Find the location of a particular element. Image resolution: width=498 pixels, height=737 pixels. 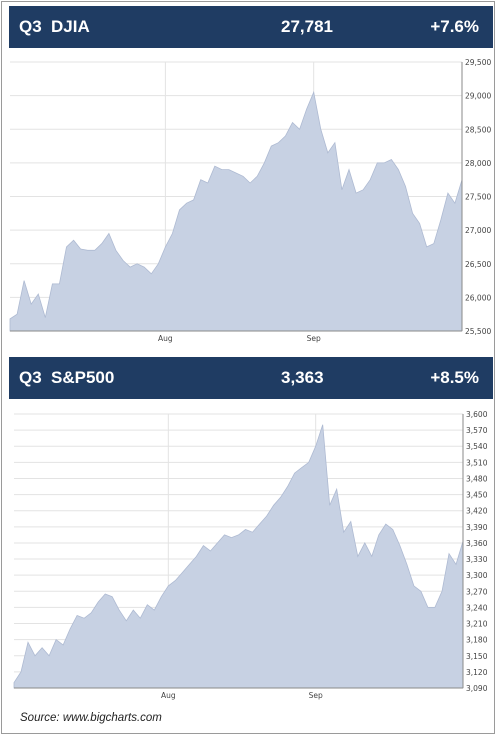

djia-header: Q3 DJIA 27,781 +7.6% is located at coordinates (251, 27).